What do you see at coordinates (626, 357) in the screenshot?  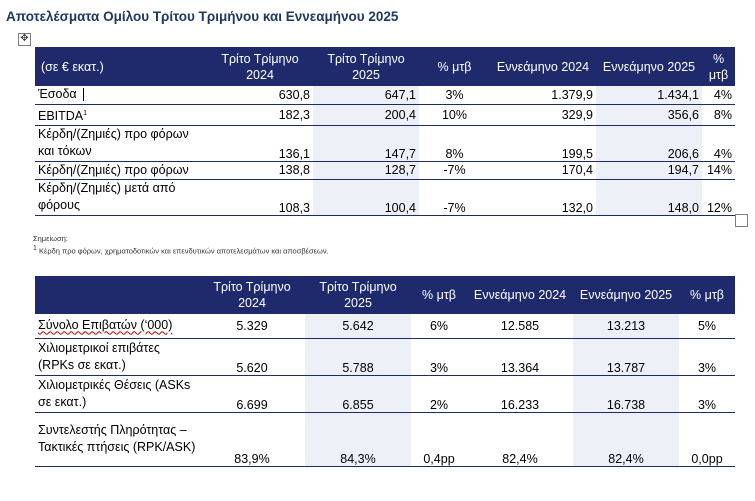 I see `cell: 13.787` at bounding box center [626, 357].